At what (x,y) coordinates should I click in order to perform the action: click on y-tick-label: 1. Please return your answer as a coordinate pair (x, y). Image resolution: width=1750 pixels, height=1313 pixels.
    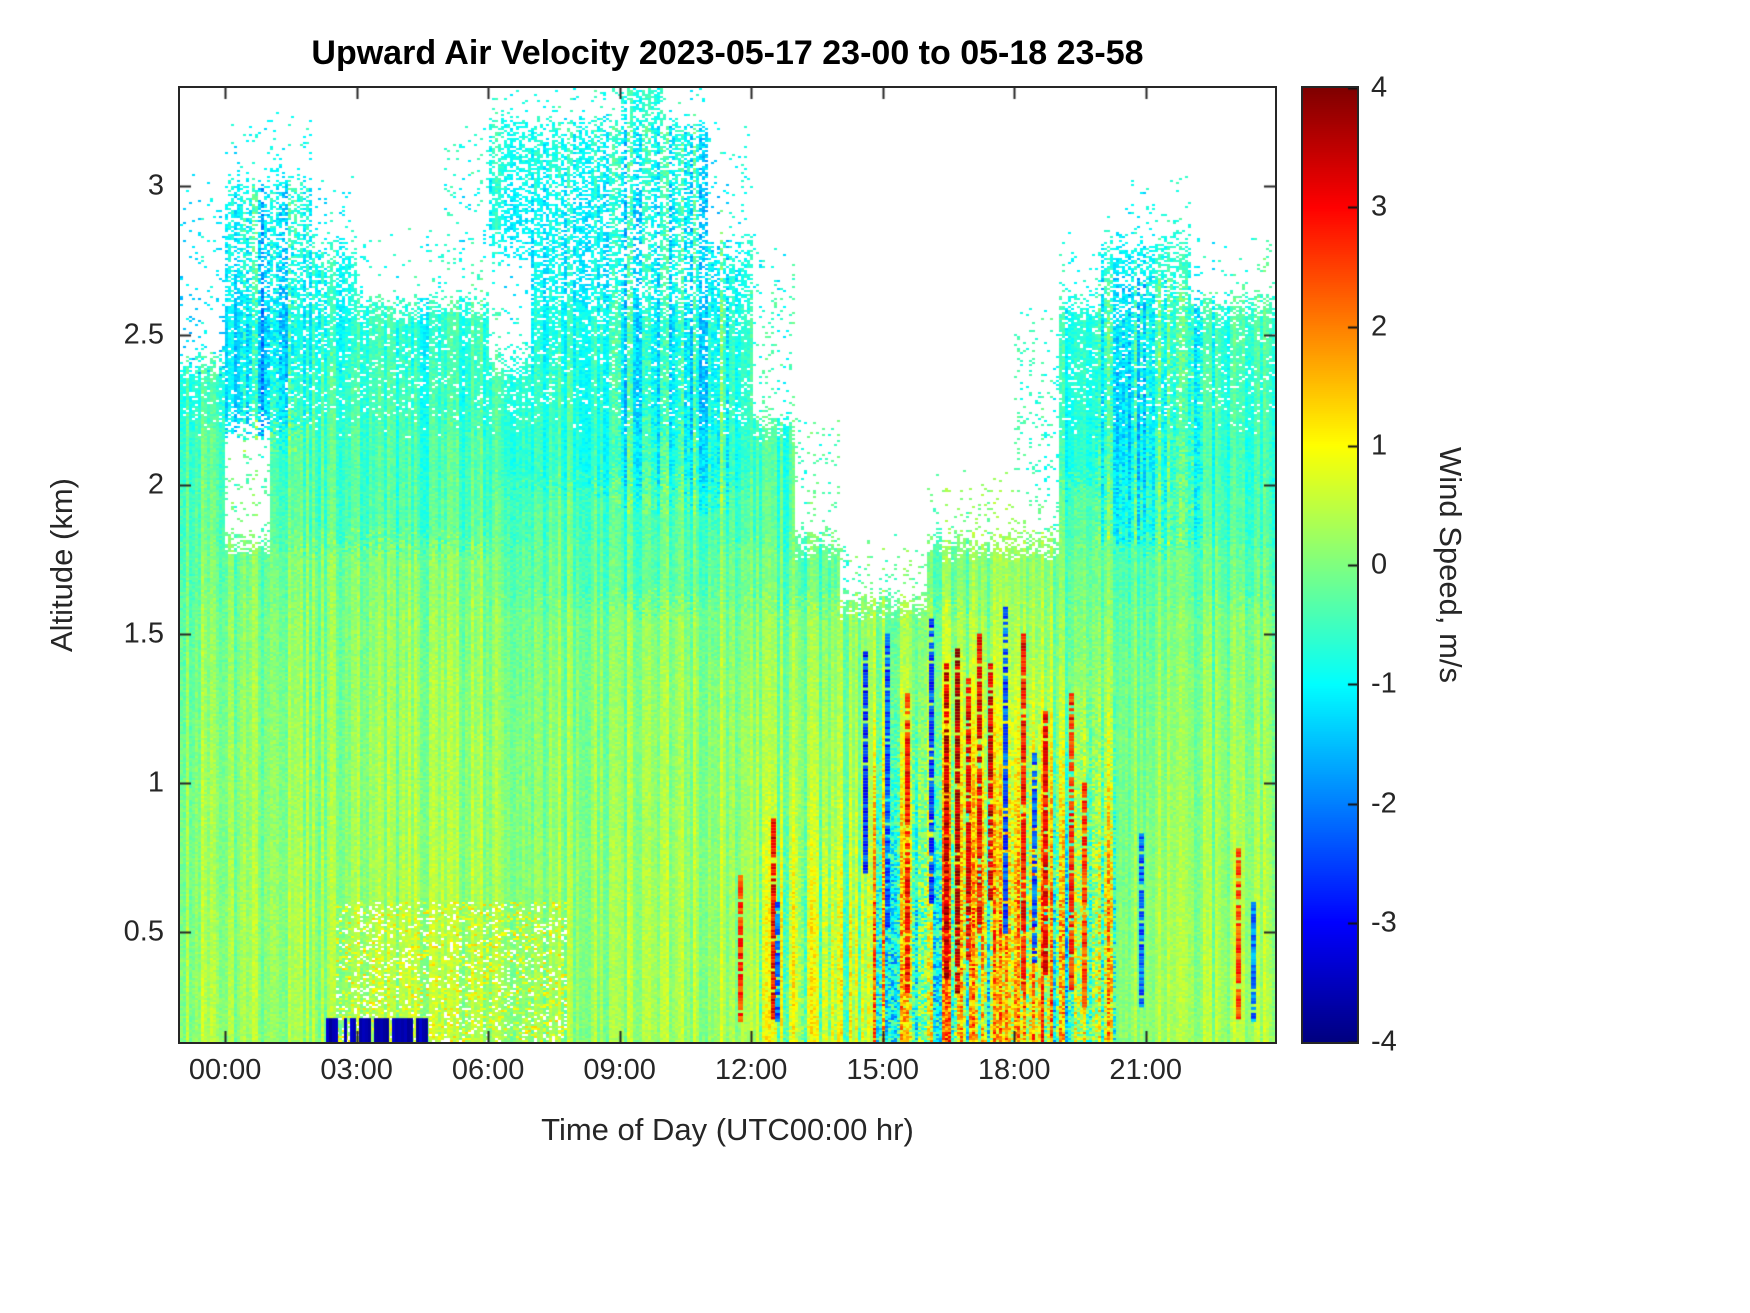
    Looking at the image, I should click on (155, 782).